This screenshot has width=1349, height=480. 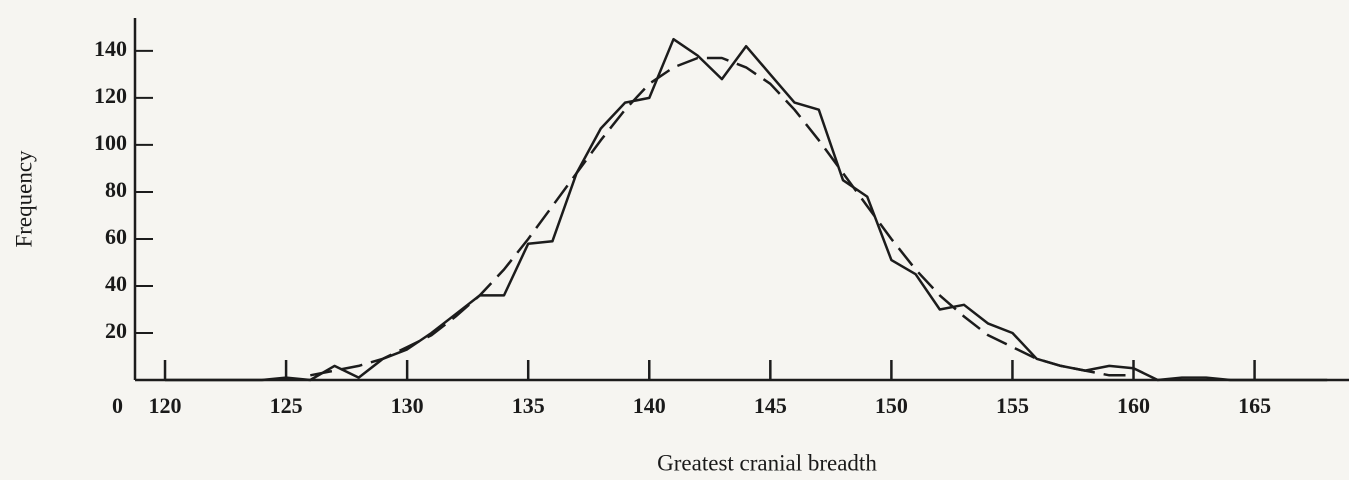 What do you see at coordinates (1133, 405) in the screenshot?
I see `x-tick-label: 160` at bounding box center [1133, 405].